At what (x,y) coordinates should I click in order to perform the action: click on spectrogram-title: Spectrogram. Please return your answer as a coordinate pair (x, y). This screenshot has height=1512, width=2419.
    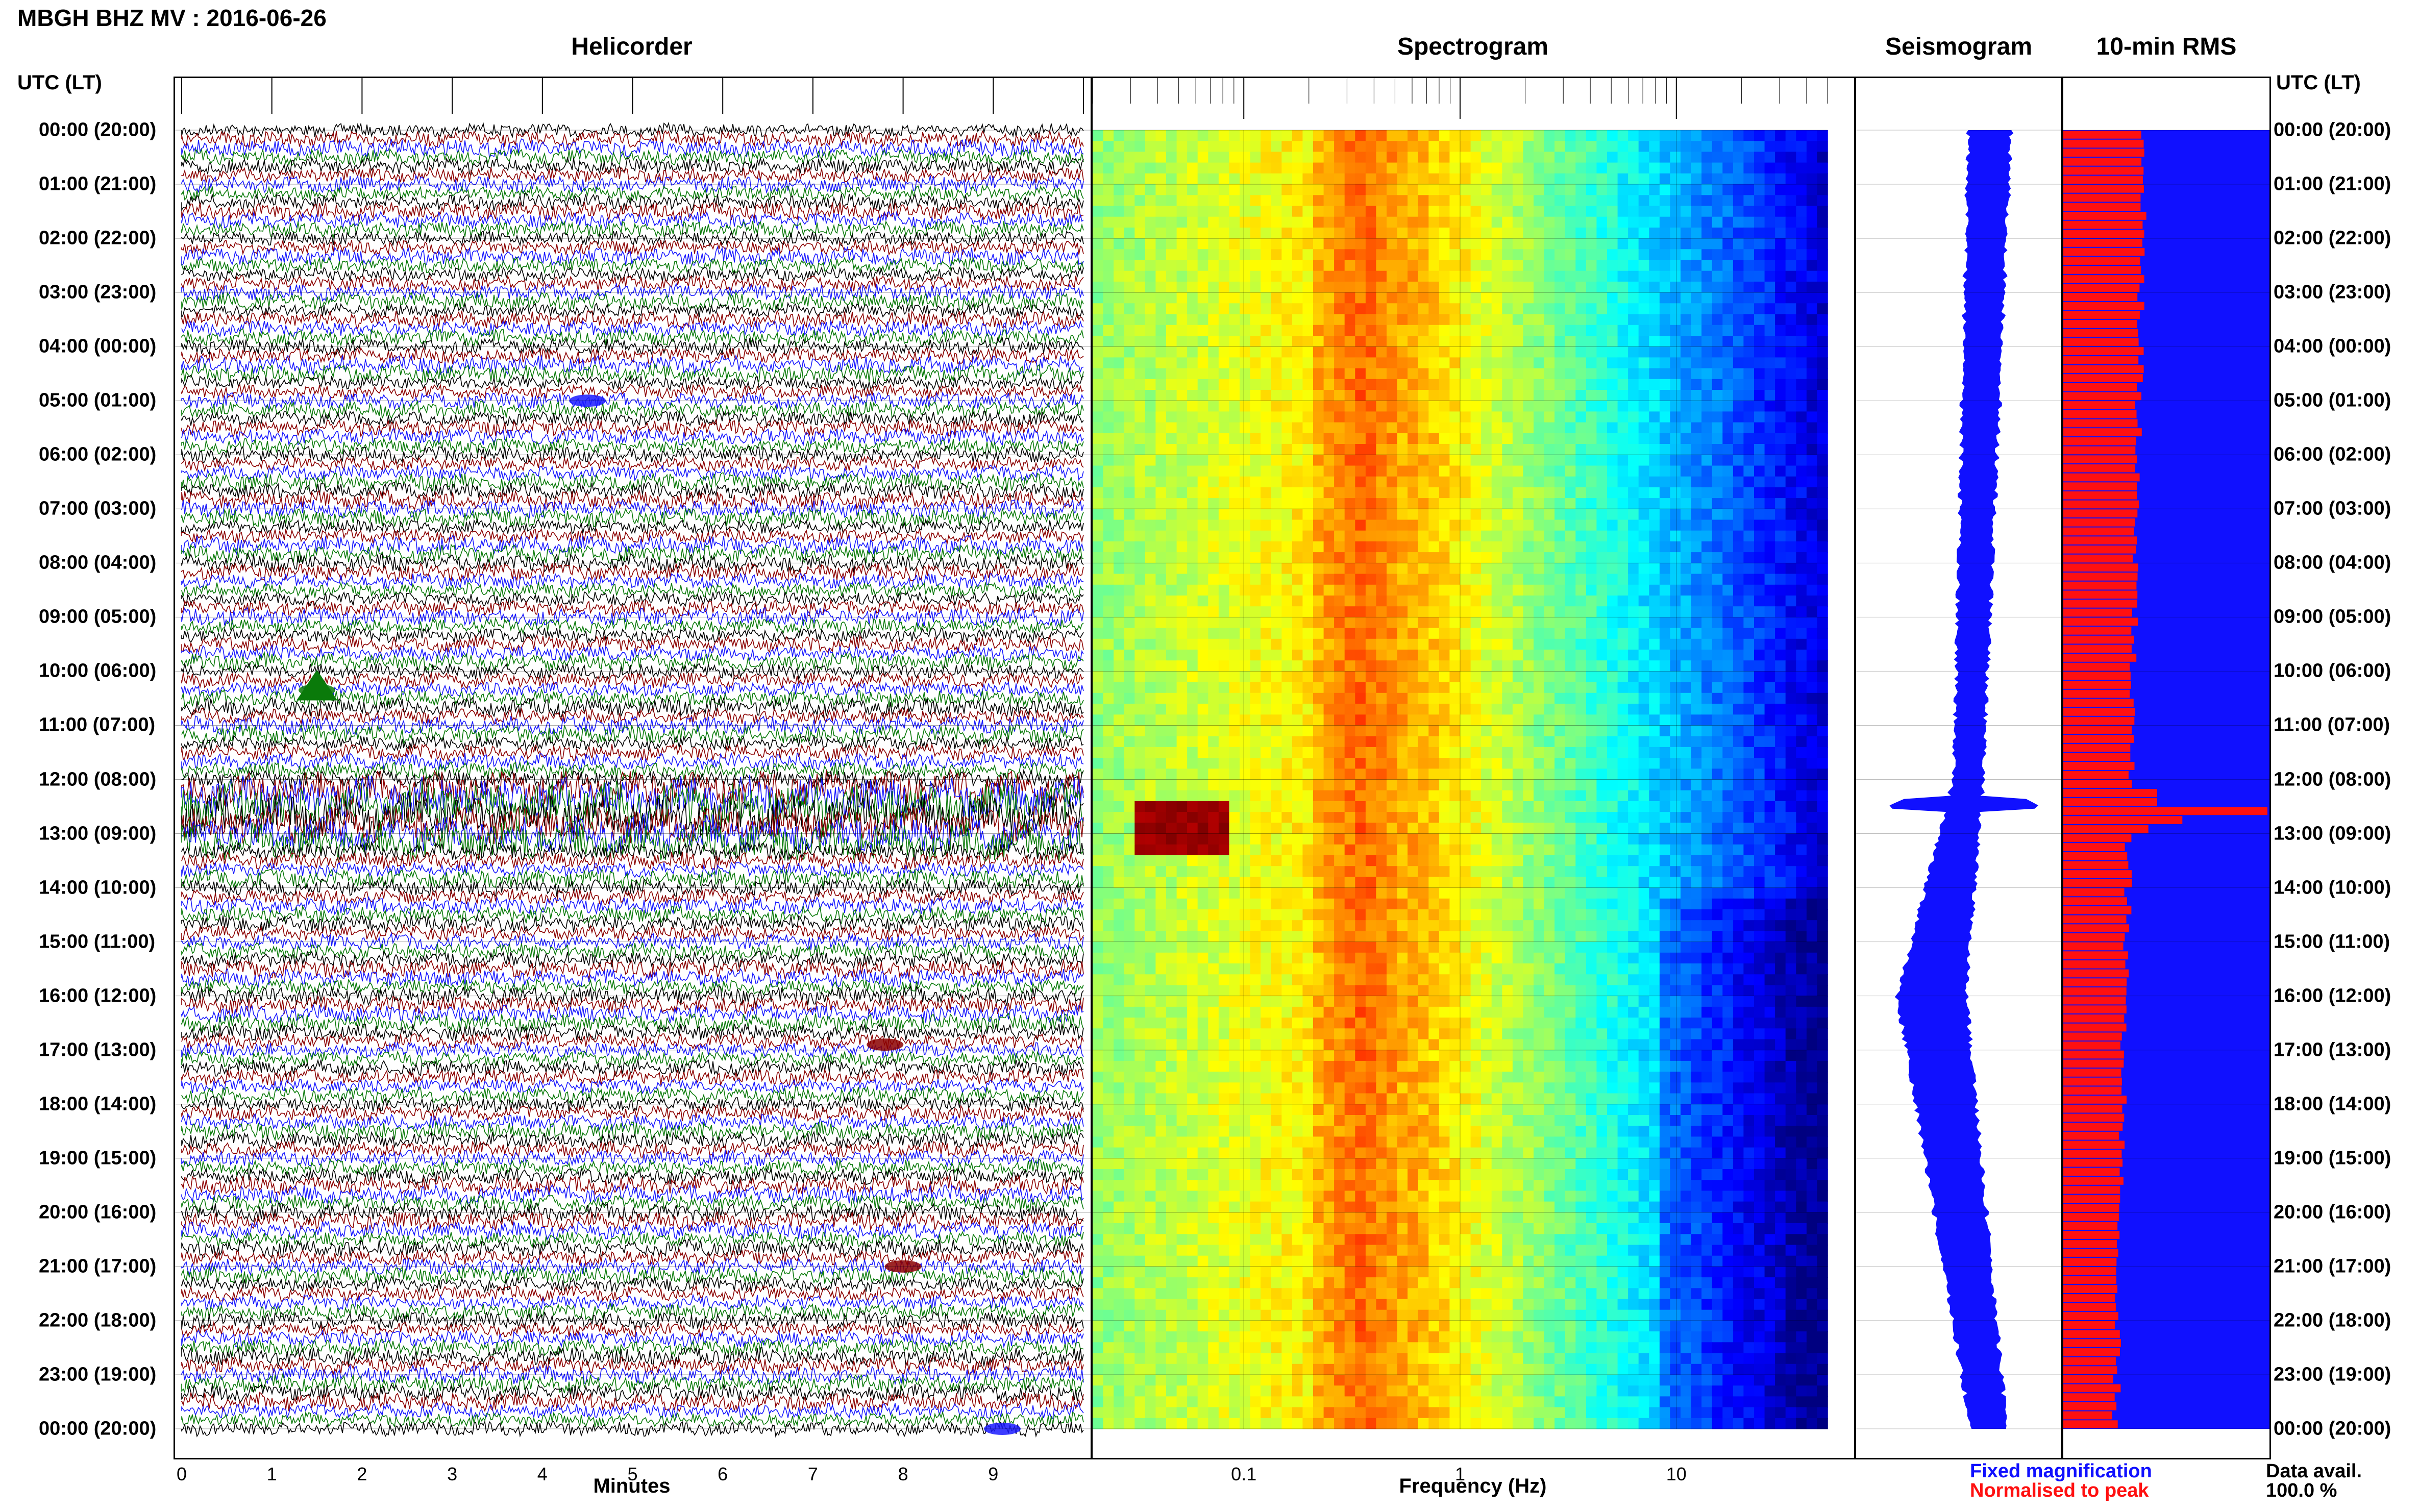
    Looking at the image, I should click on (1473, 46).